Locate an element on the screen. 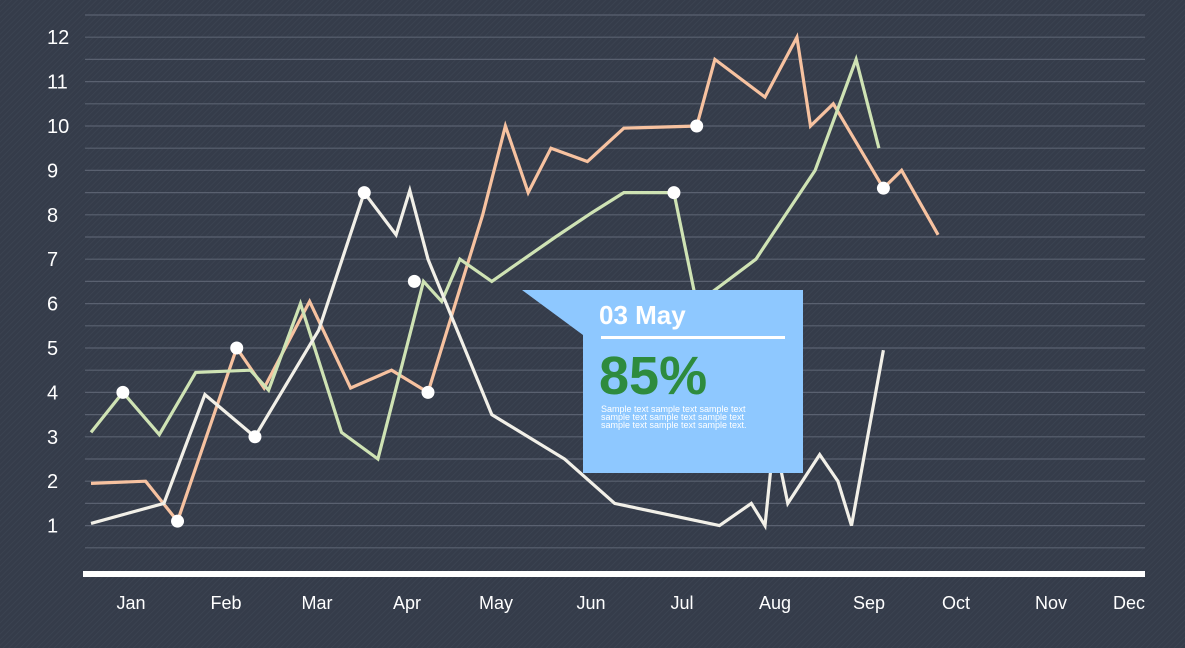  x-tick-label: Nov is located at coordinates (1051, 603).